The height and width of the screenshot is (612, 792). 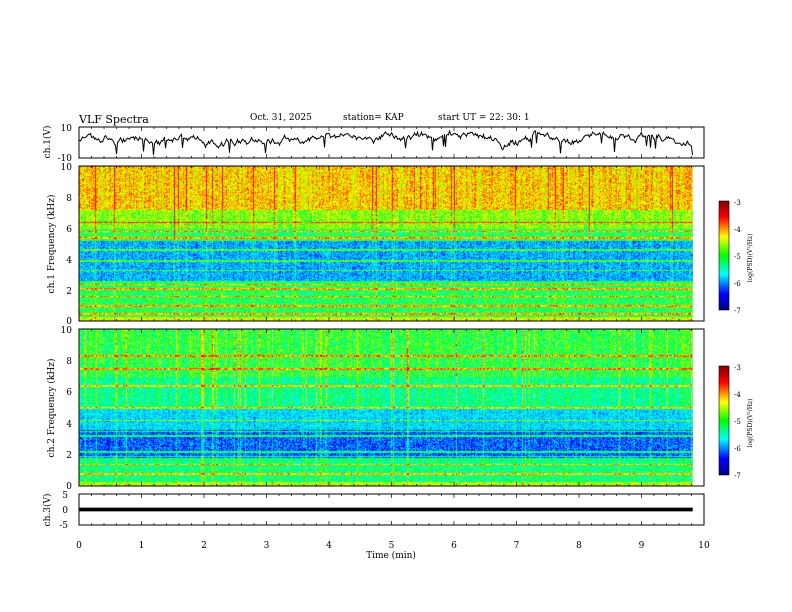 I want to click on ch1-waveform-panel: 10 -10 ch.1(V), so click(x=373, y=144).